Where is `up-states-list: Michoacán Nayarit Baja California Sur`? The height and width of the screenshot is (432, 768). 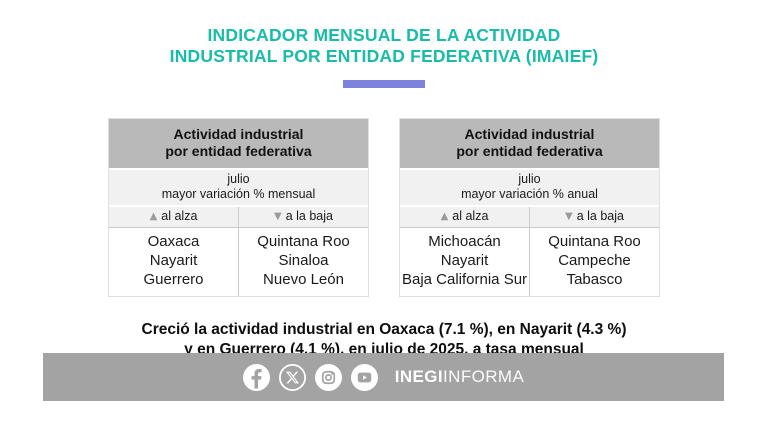
up-states-list: Michoacán Nayarit Baja California Sur is located at coordinates (464, 262).